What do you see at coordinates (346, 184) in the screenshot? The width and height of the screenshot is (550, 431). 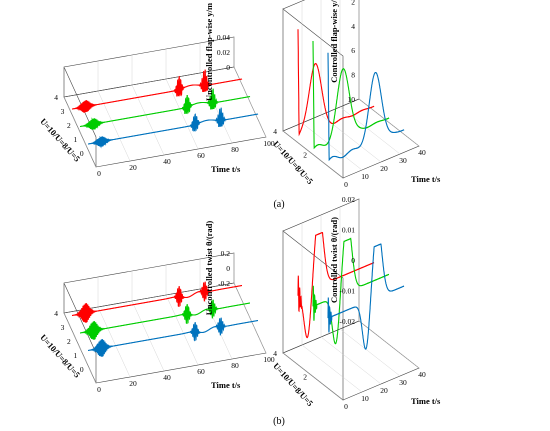 I see `a_right-xtick-label: 0` at bounding box center [346, 184].